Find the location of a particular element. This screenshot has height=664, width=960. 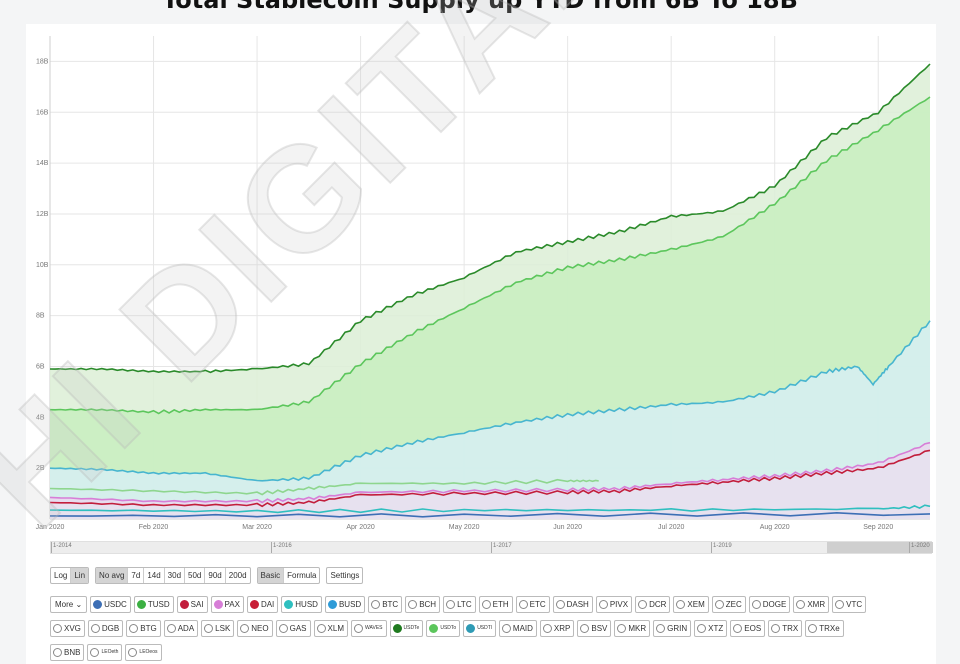

x-tick-label: Feb 2020 is located at coordinates (154, 527).